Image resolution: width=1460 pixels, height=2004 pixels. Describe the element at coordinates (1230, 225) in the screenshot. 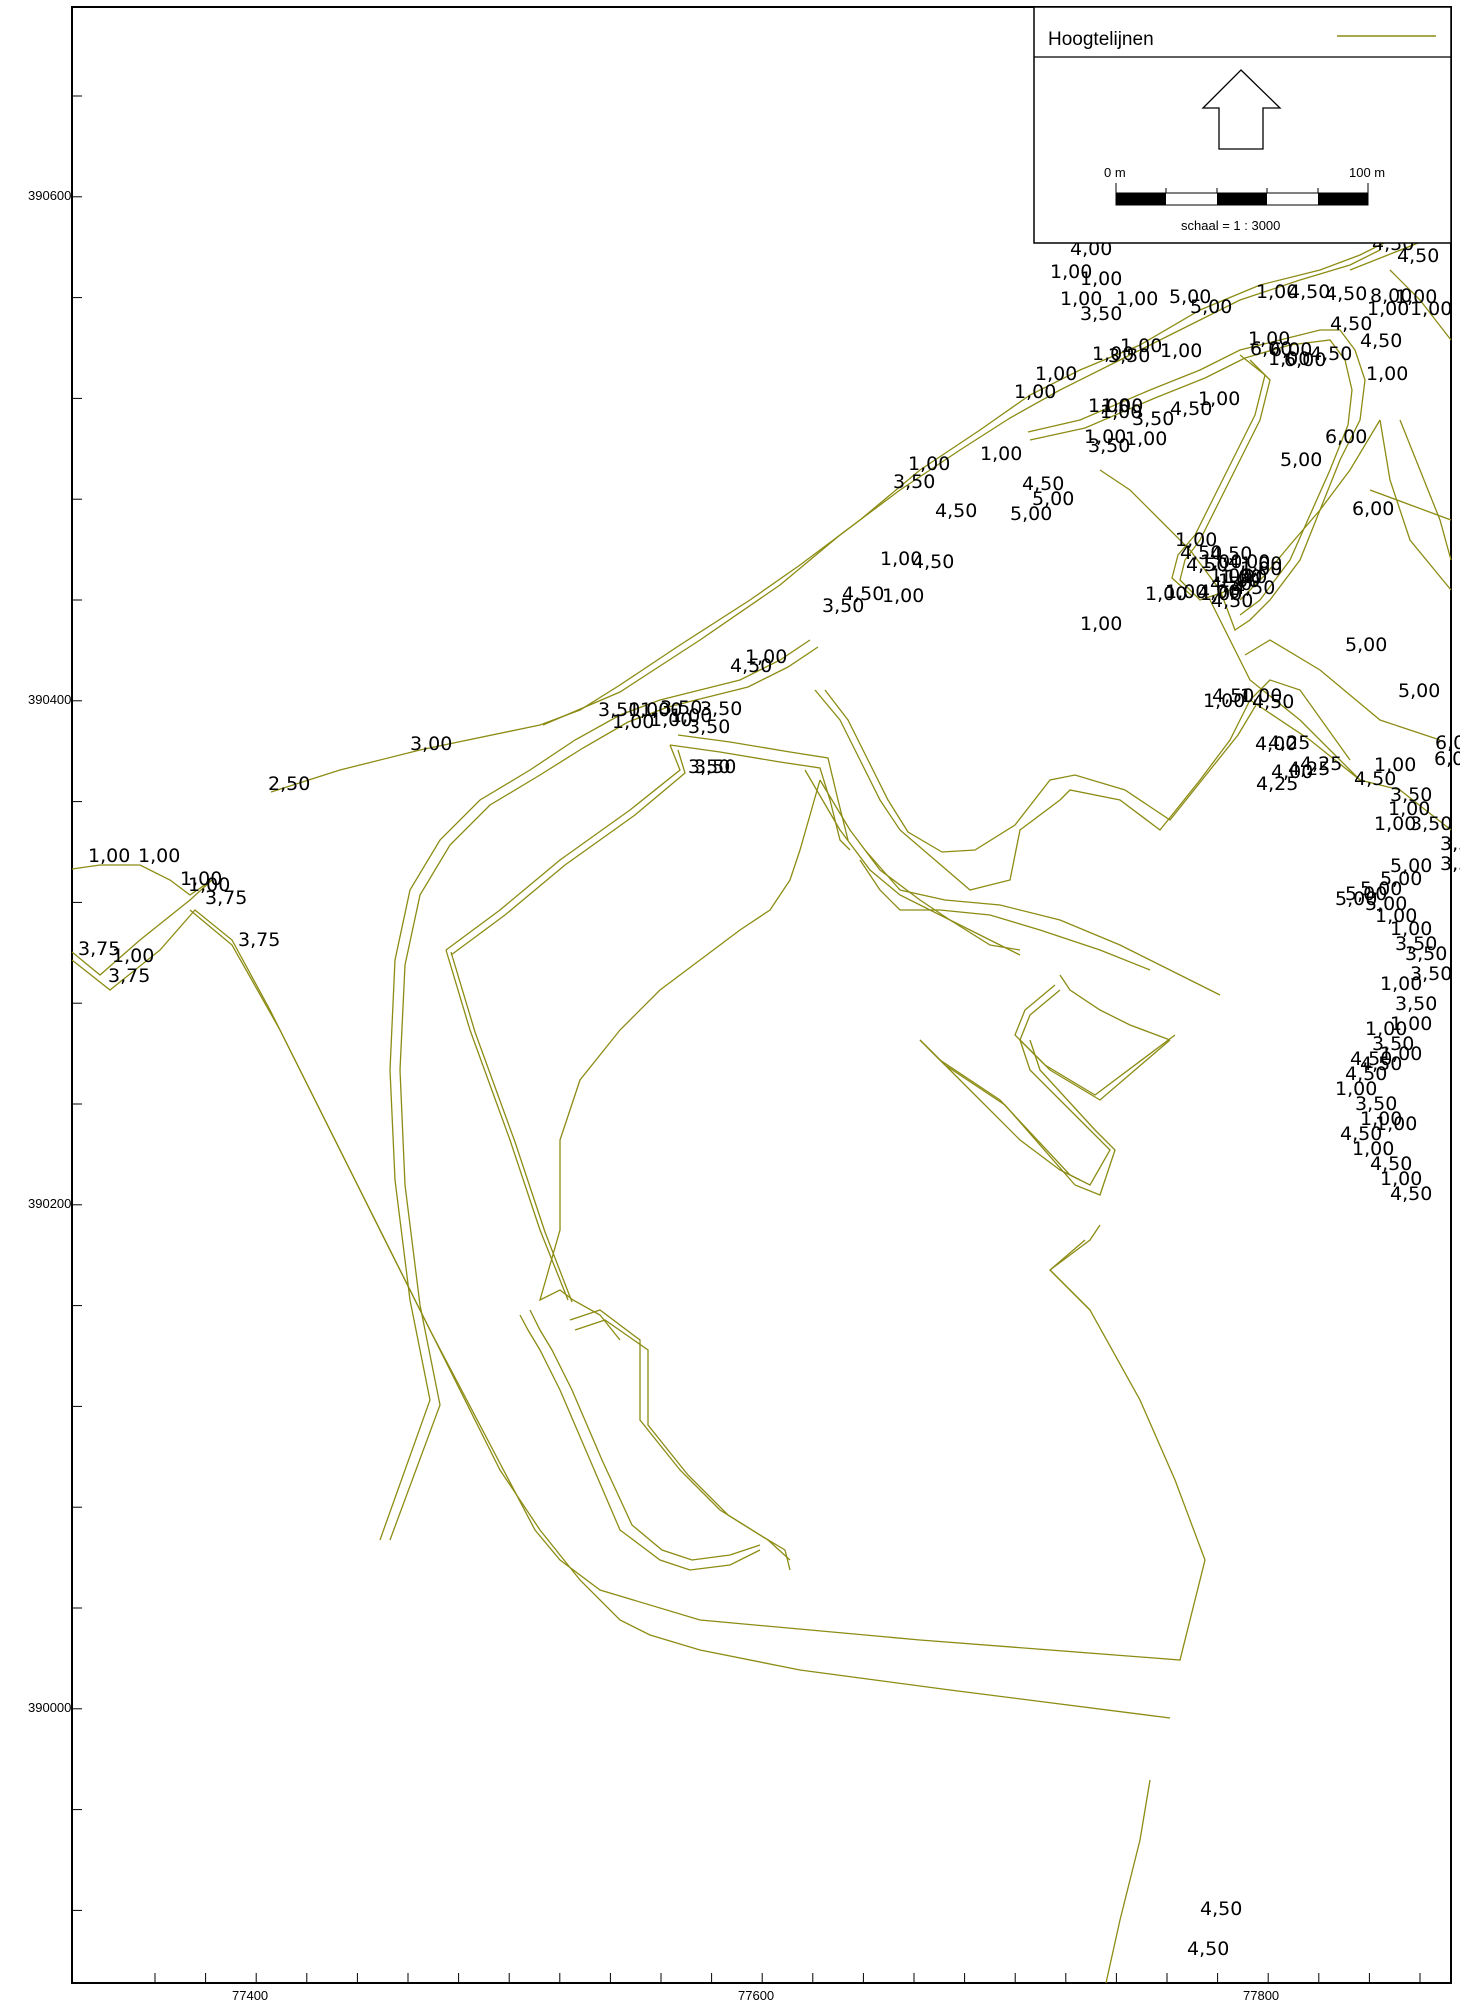

I see `scale-ratio-label: schaal = 1 : 3000` at that location.